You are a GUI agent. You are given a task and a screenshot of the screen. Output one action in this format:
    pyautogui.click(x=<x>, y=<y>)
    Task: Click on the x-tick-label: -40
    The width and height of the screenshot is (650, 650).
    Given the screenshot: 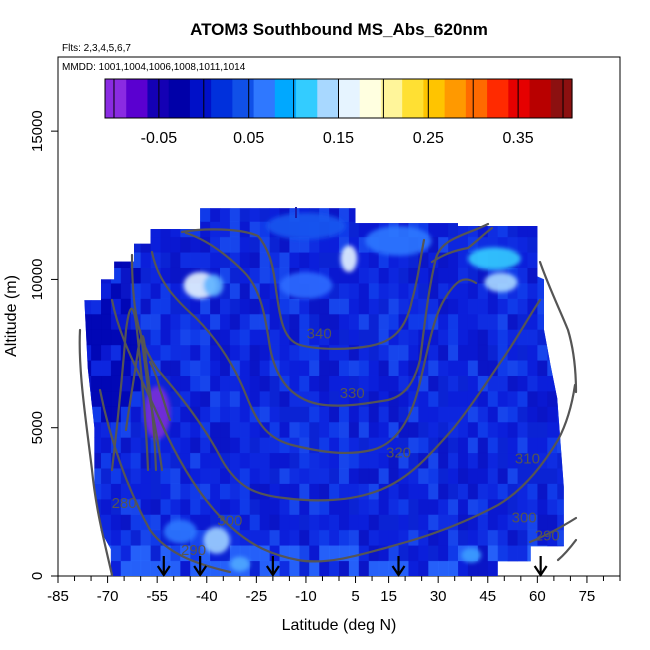 What is the action you would take?
    pyautogui.click(x=207, y=596)
    